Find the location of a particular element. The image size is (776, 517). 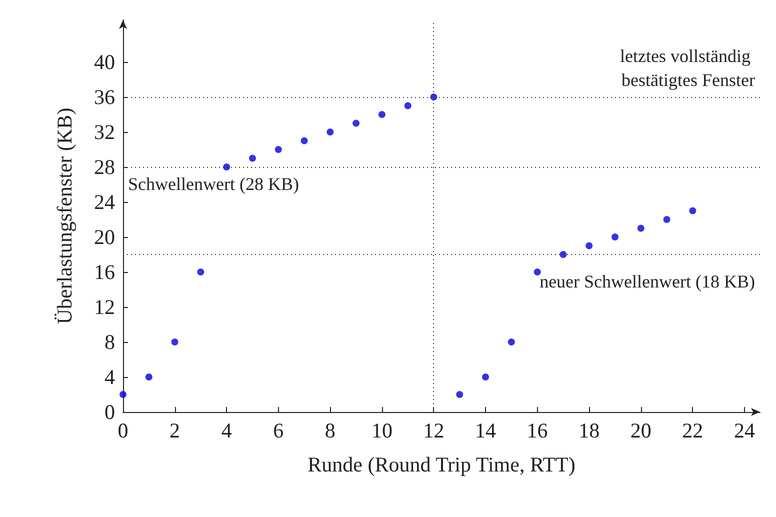

y-tick-label: 32 is located at coordinates (104, 132).